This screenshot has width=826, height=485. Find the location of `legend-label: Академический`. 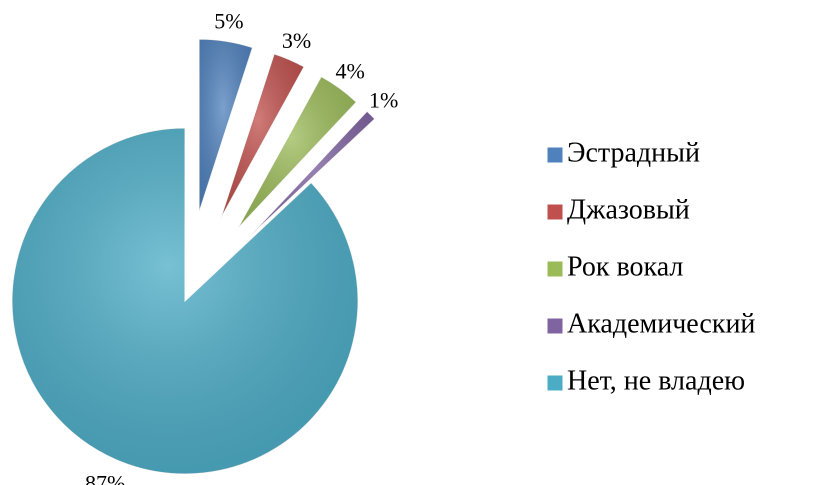

legend-label: Академический is located at coordinates (661, 323).